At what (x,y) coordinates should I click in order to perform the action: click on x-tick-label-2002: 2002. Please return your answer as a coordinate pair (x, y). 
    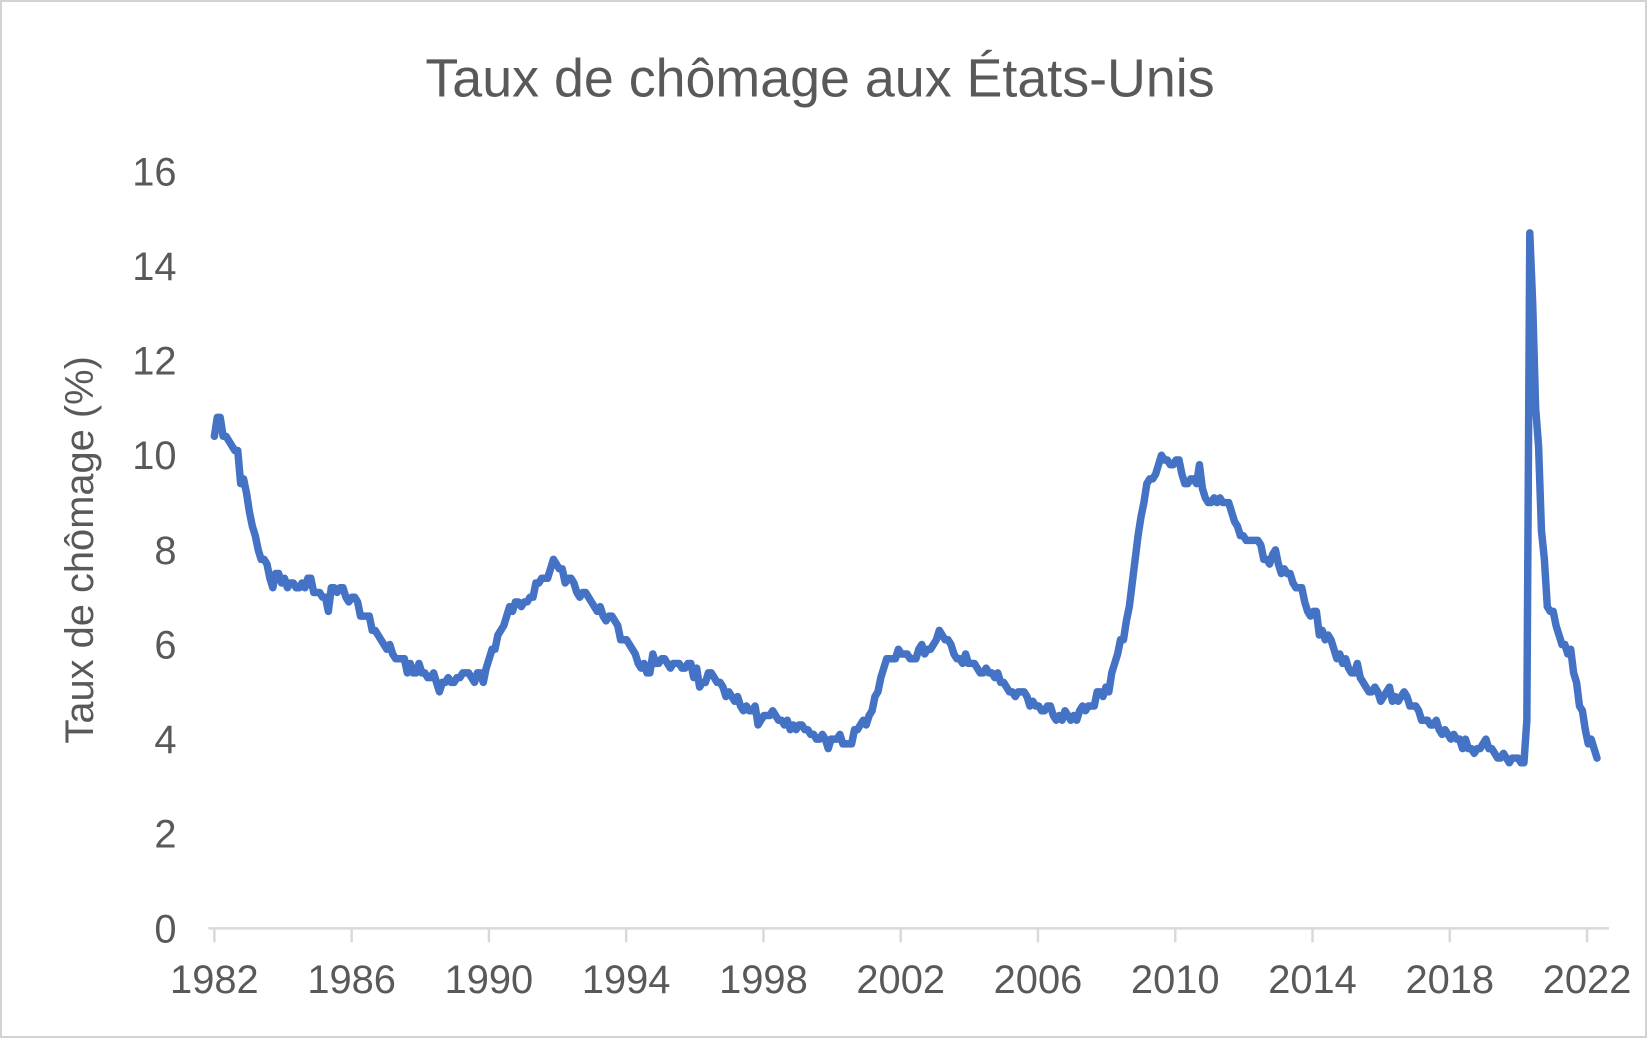
    Looking at the image, I should click on (900, 980).